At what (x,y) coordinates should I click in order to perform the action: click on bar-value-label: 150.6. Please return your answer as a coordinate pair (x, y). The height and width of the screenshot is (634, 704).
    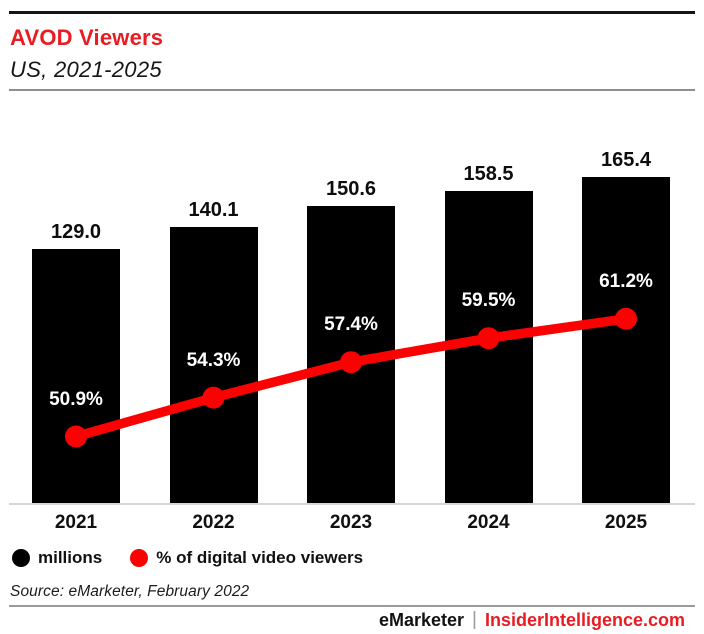
    Looking at the image, I should click on (351, 189).